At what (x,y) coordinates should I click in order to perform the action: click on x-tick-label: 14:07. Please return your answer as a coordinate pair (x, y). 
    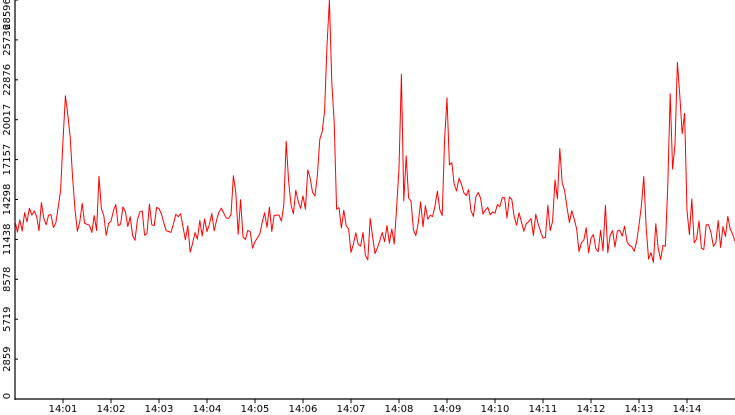
    Looking at the image, I should click on (351, 409).